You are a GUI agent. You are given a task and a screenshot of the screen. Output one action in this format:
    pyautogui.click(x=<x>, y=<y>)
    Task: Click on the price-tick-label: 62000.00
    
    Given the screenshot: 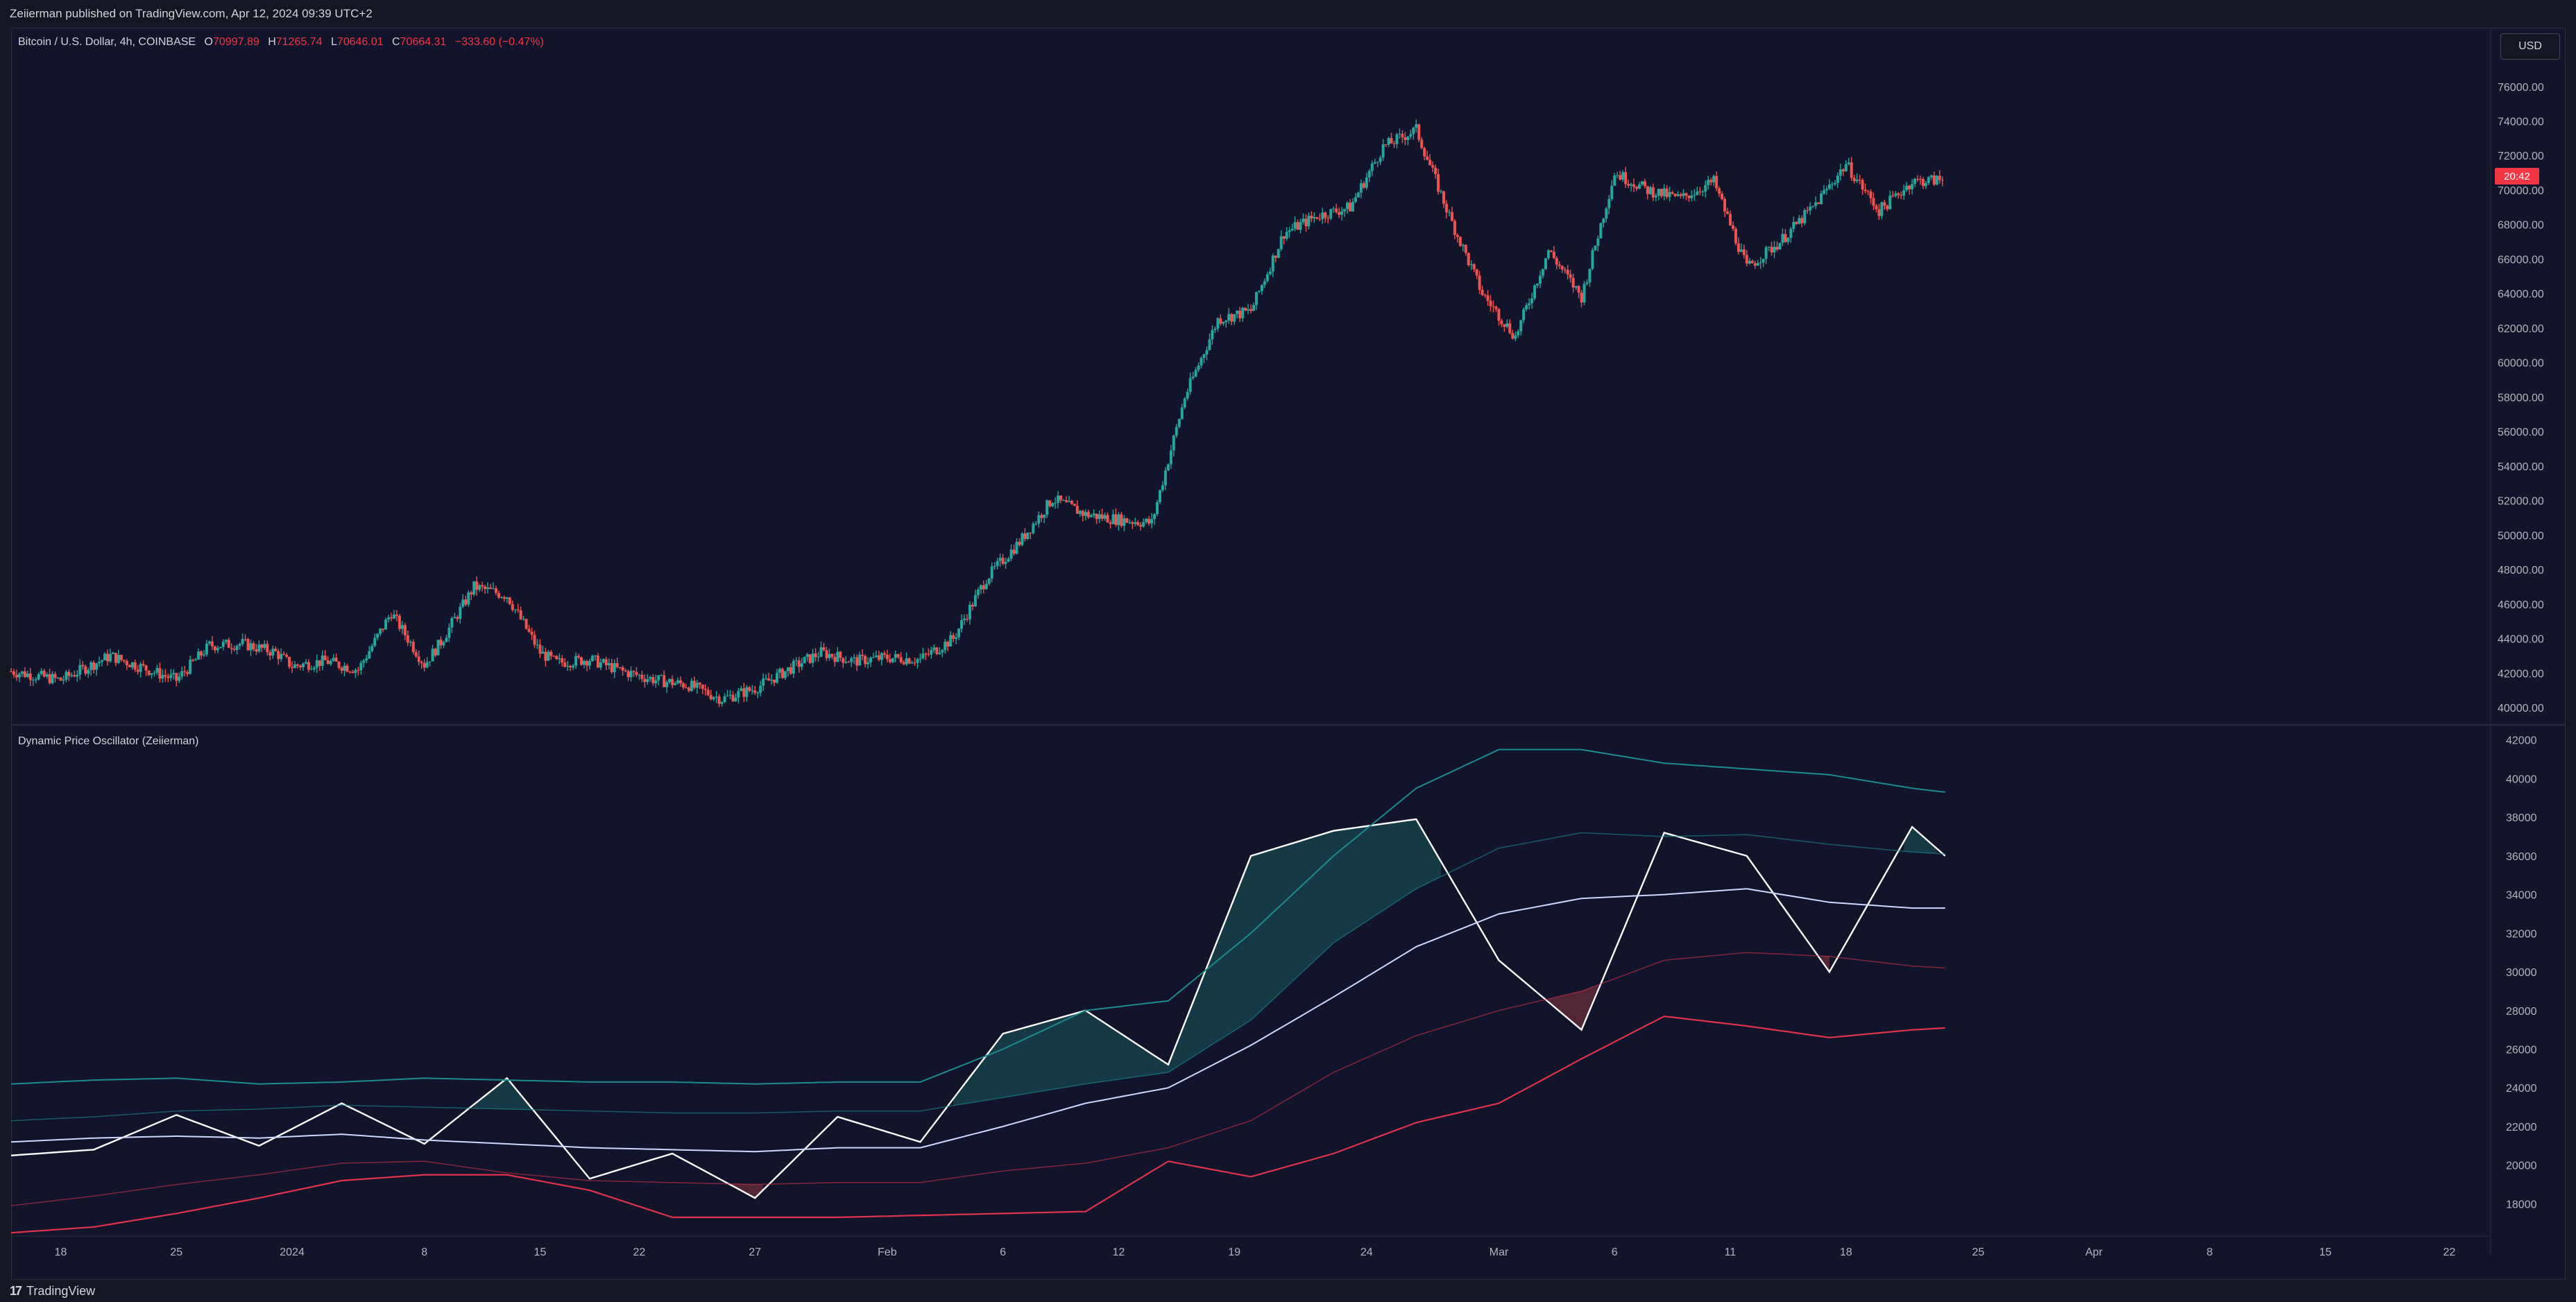 What is the action you would take?
    pyautogui.click(x=2521, y=329)
    